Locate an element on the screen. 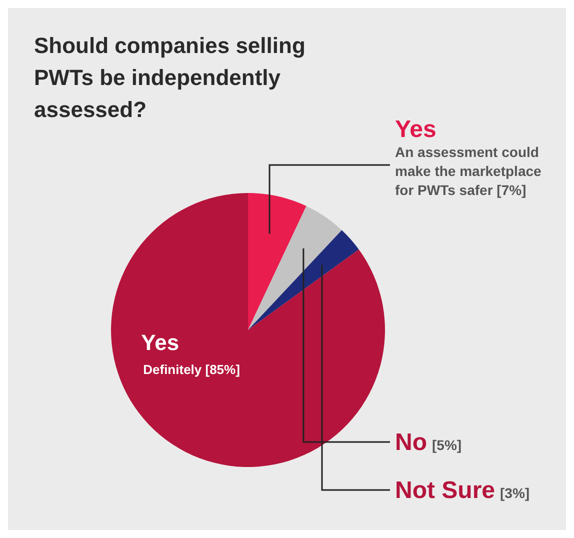 The image size is (574, 538). slice-label: Not Sure is located at coordinates (445, 490).